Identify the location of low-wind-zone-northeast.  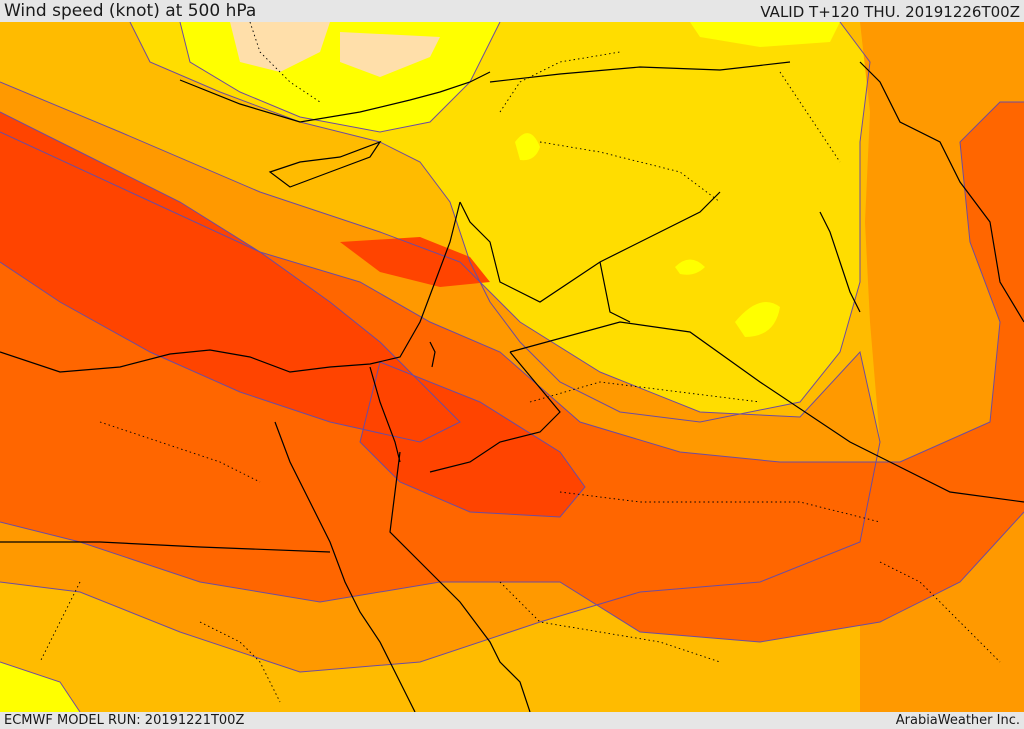
(765, 34).